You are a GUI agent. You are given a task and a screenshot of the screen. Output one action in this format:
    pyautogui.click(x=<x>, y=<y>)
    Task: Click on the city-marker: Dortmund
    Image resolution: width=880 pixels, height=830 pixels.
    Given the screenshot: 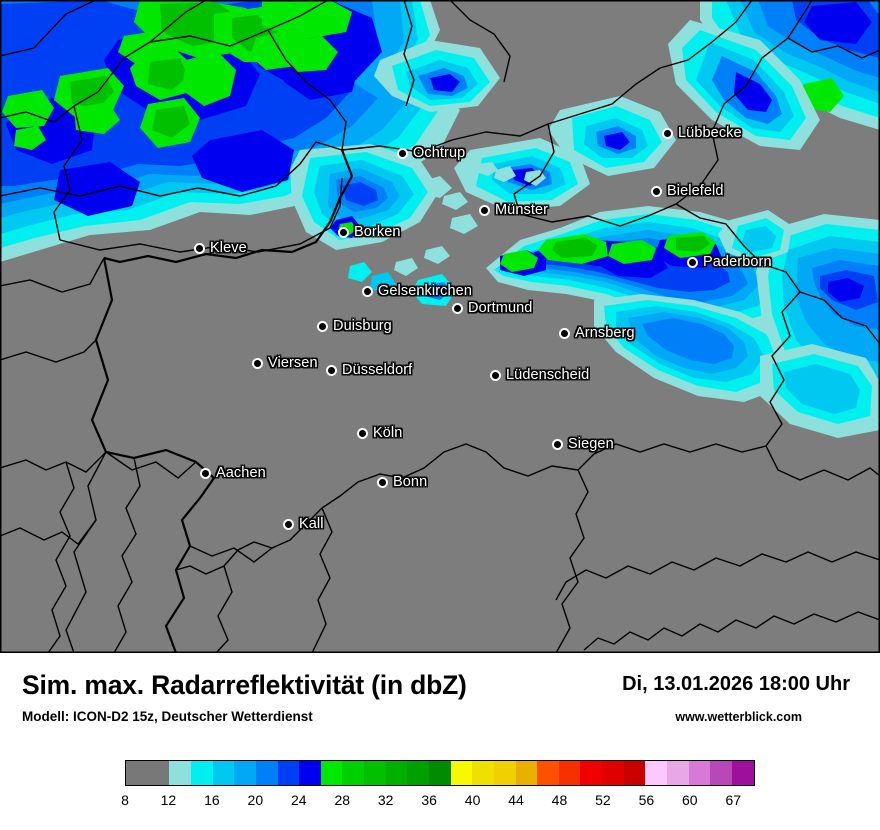 What is the action you would take?
    pyautogui.click(x=492, y=308)
    